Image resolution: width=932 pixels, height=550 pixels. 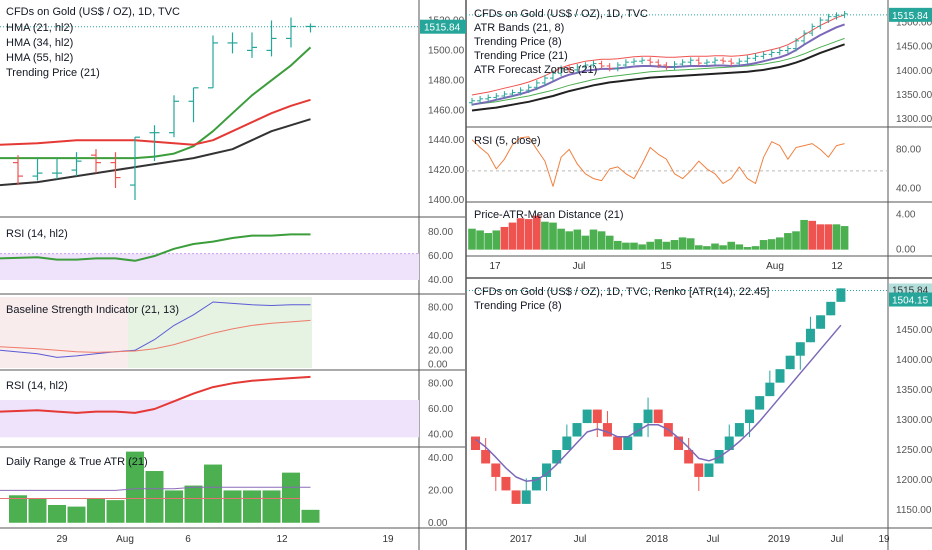 I want to click on left-atr-ytick: 20.00, so click(x=440, y=490).